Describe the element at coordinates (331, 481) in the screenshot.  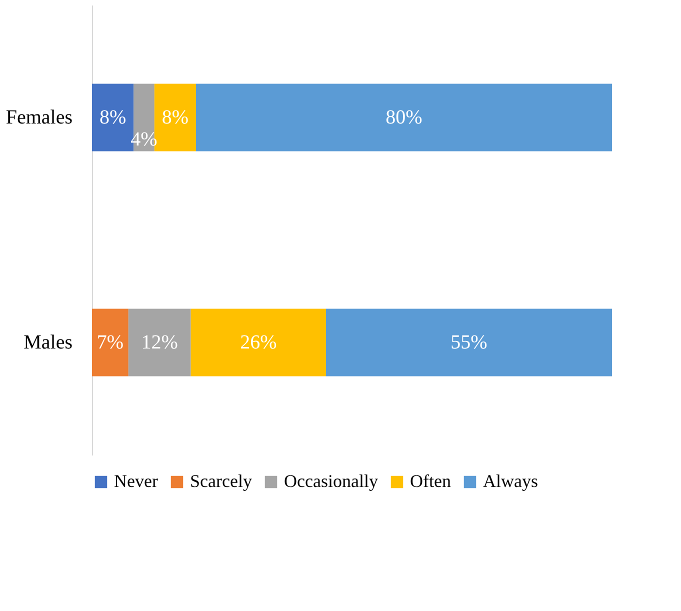
I see `legend-label: Occasionally` at that location.